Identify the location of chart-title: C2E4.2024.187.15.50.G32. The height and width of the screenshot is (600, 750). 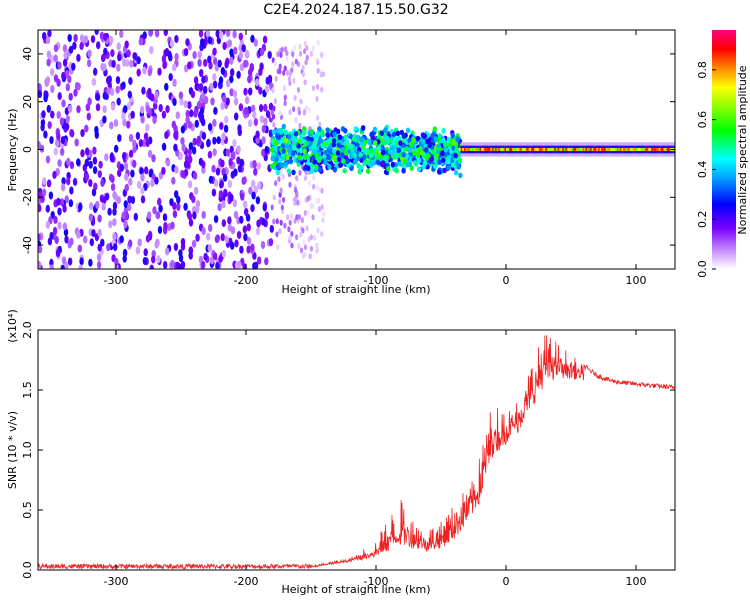
(355, 10).